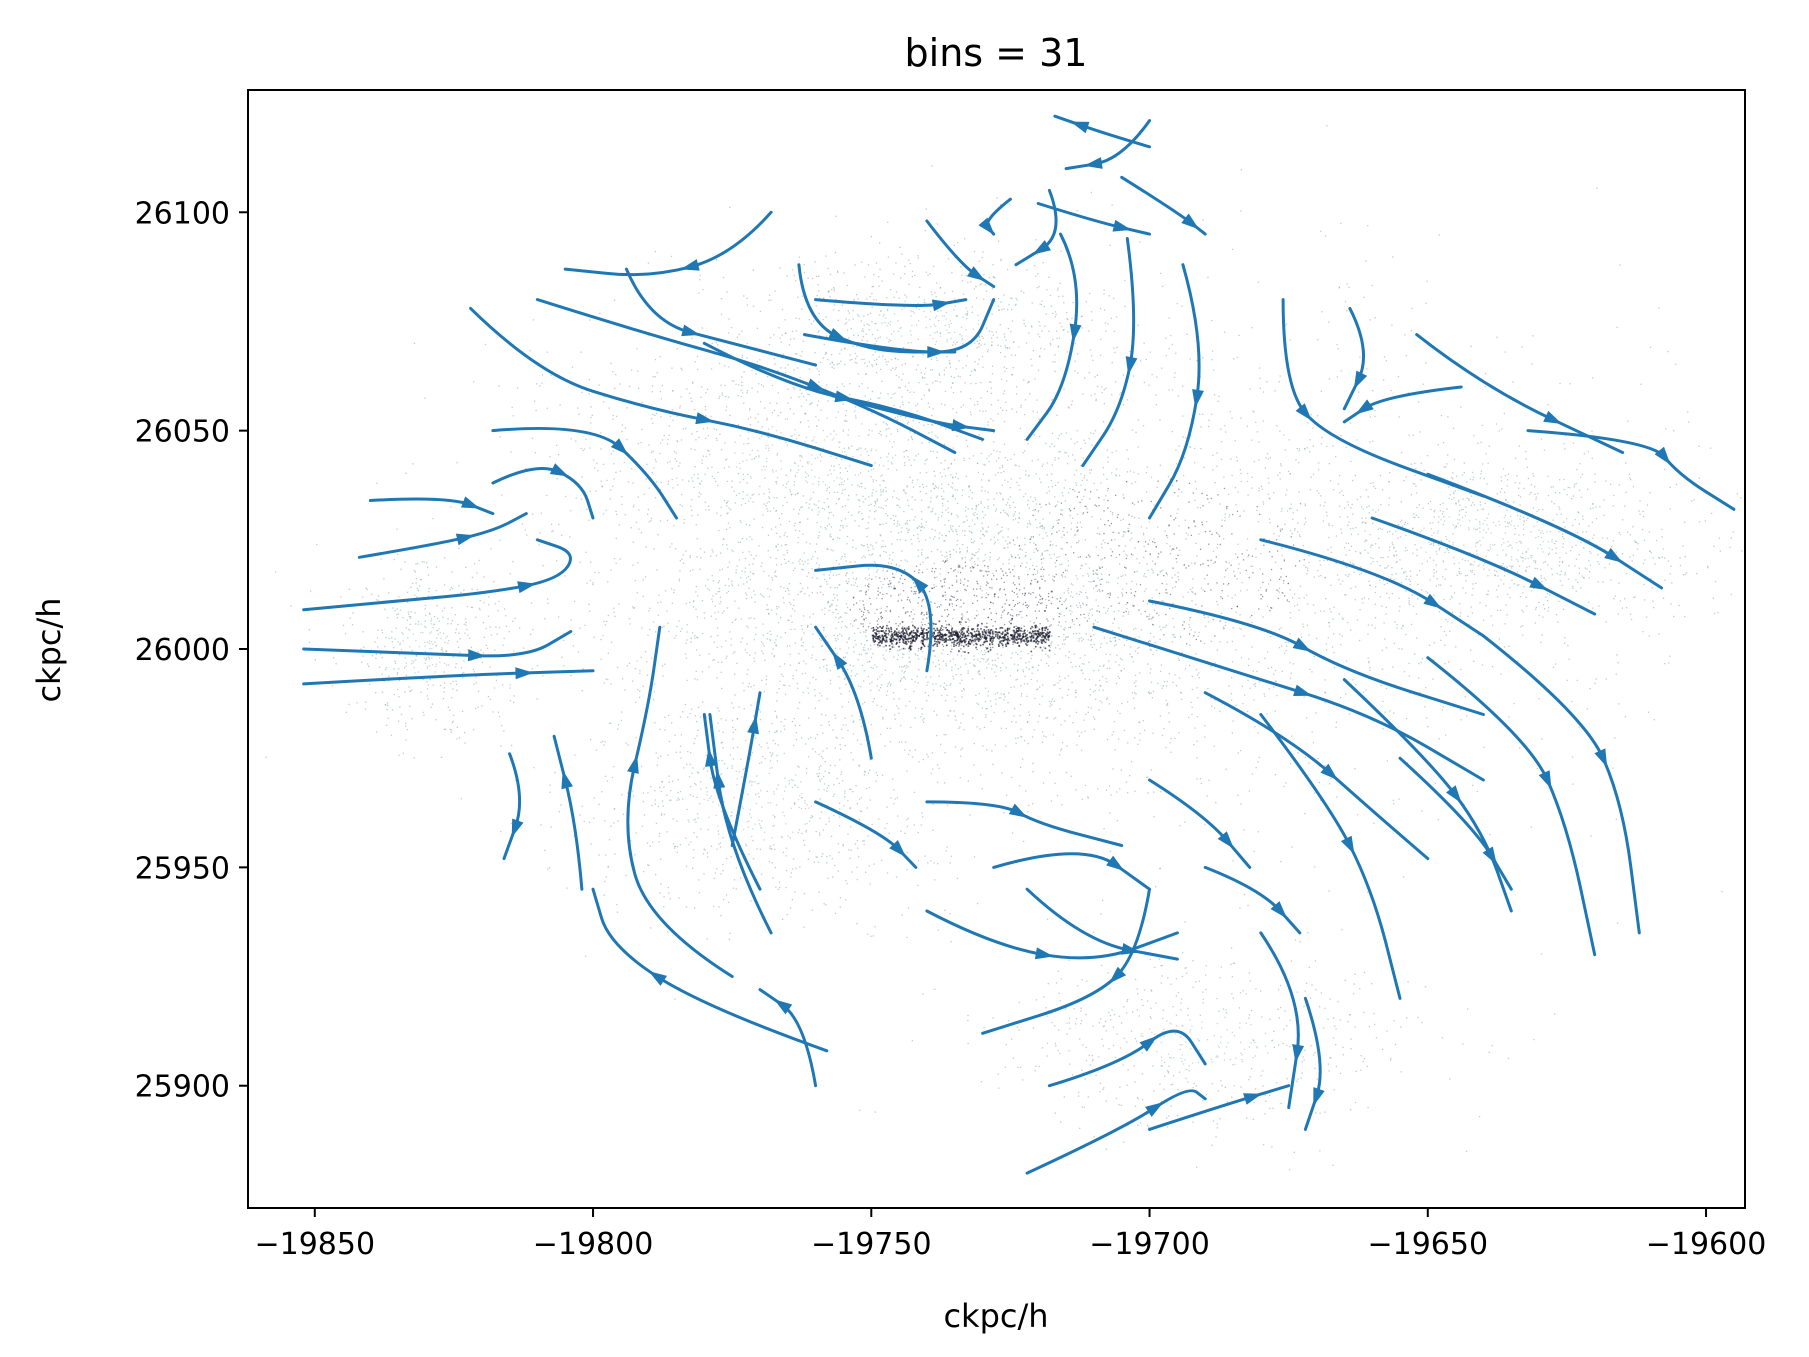 This screenshot has height=1357, width=1809. I want to click on x-axis-ticks: −19850 −19800 −19750 −19700 −19650 −19600, so click(1010, 1235).